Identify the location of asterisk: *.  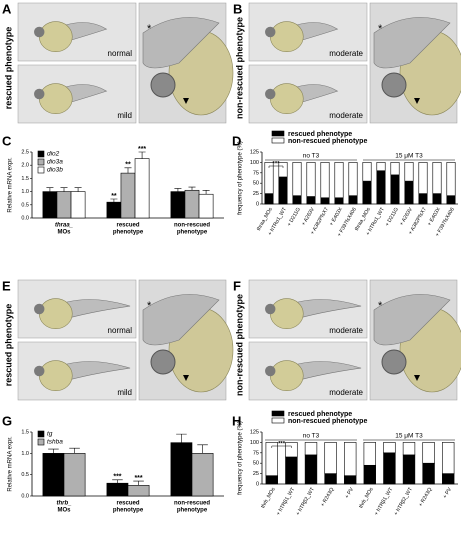
(149, 29).